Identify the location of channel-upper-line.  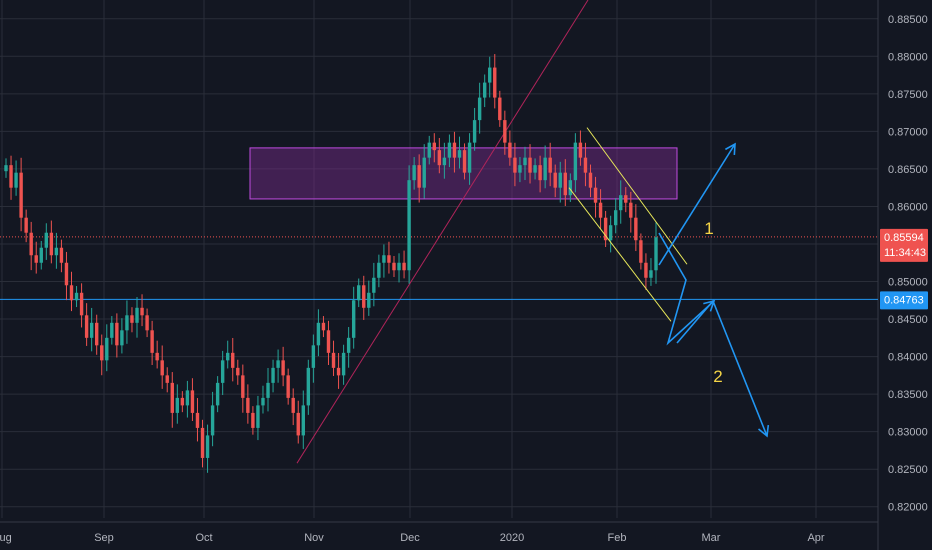
(637, 196).